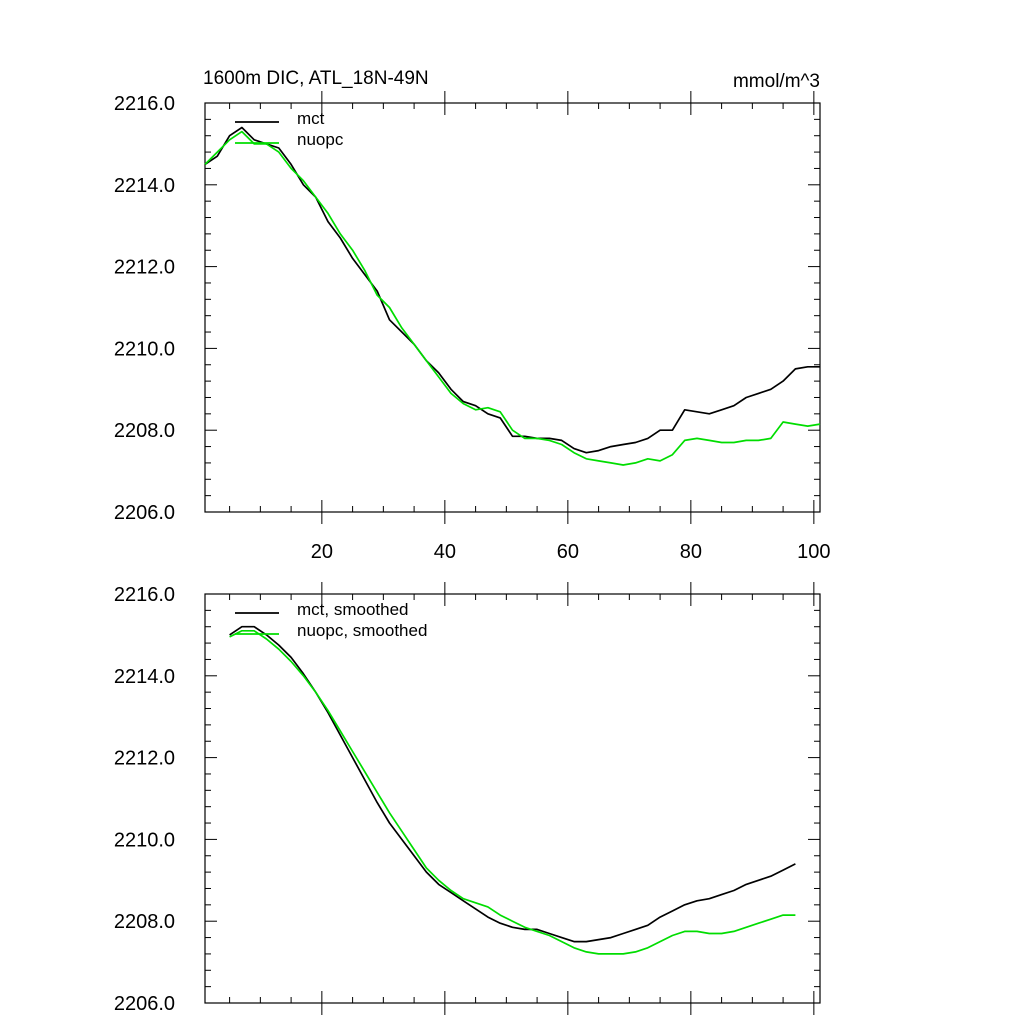  I want to click on legend-label: nuopc, so click(320, 139).